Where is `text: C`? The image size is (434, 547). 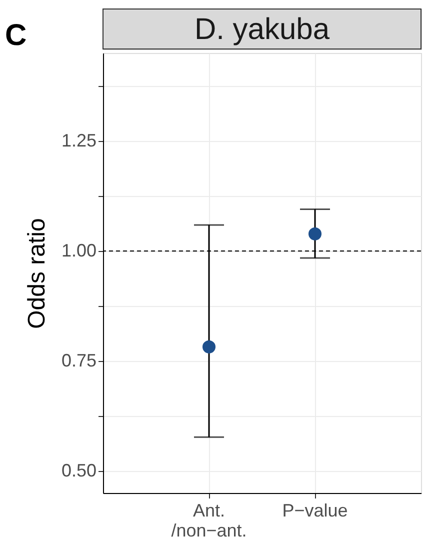
text: C is located at coordinates (16, 35).